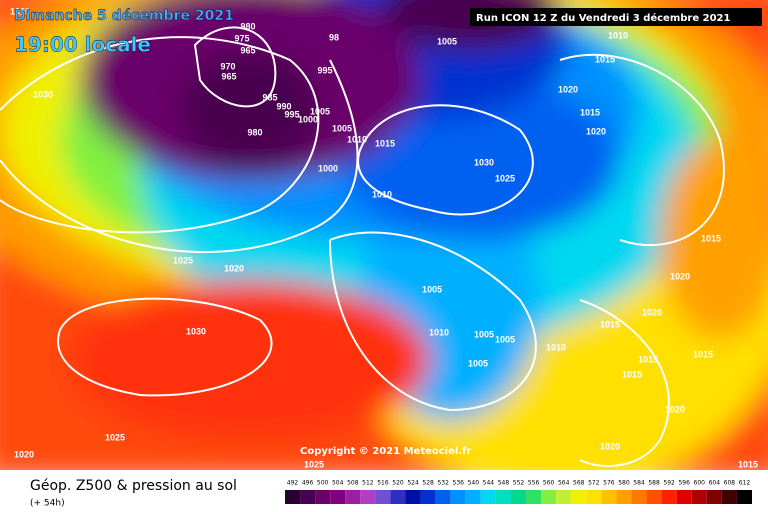  I want to click on colorbar-label: 568, so click(579, 483).